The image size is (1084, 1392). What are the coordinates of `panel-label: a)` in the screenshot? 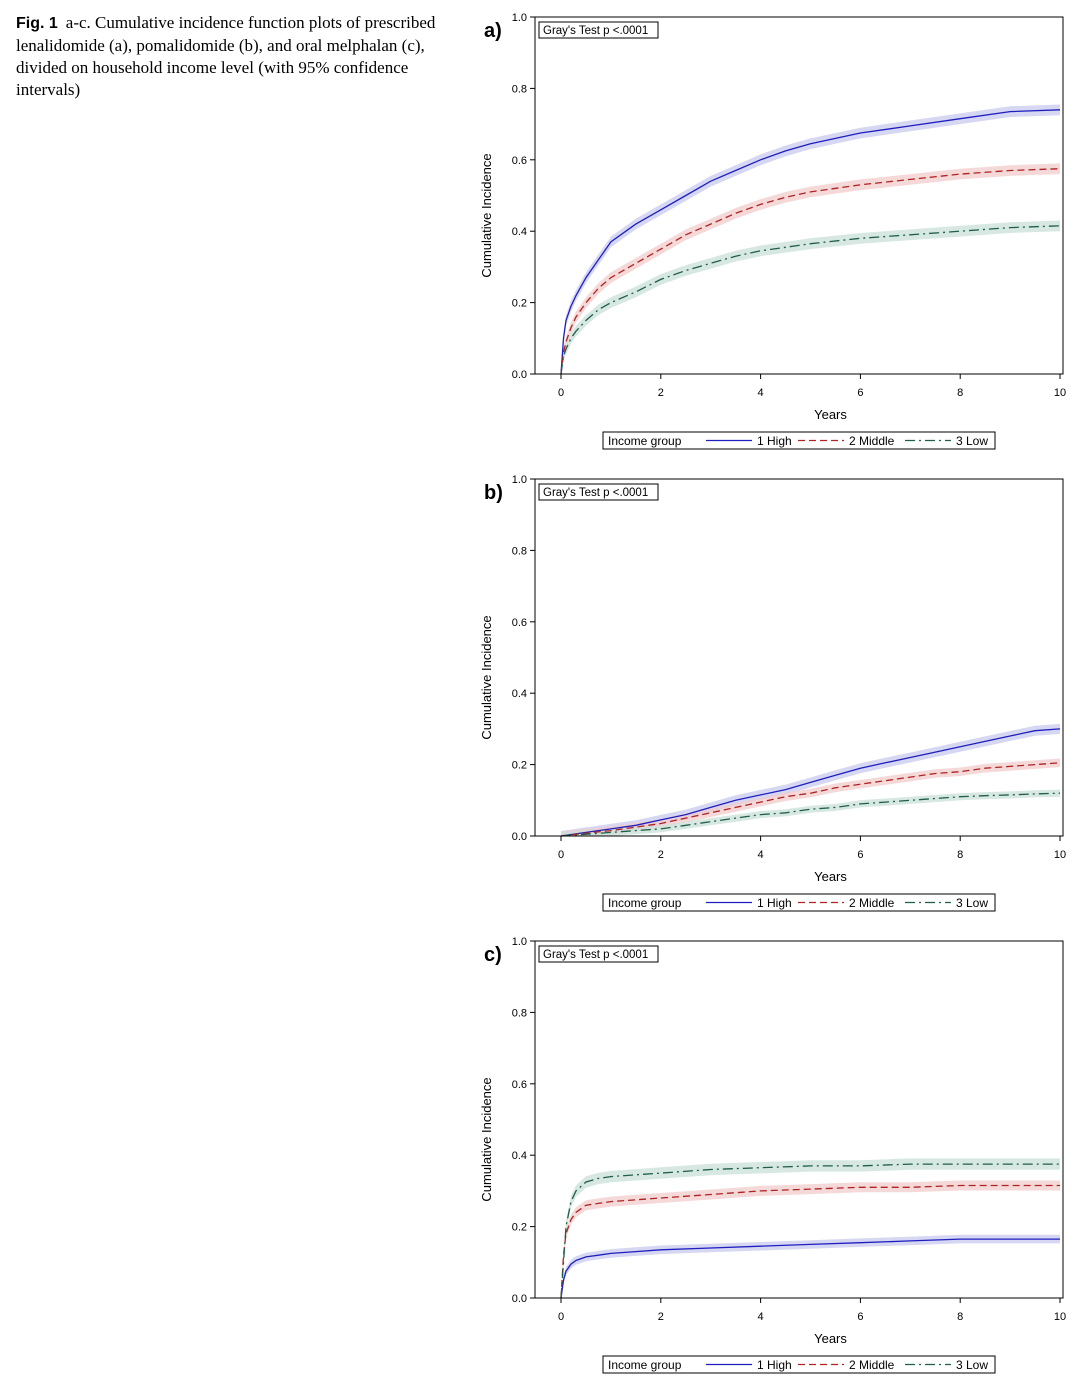 It's located at (493, 31).